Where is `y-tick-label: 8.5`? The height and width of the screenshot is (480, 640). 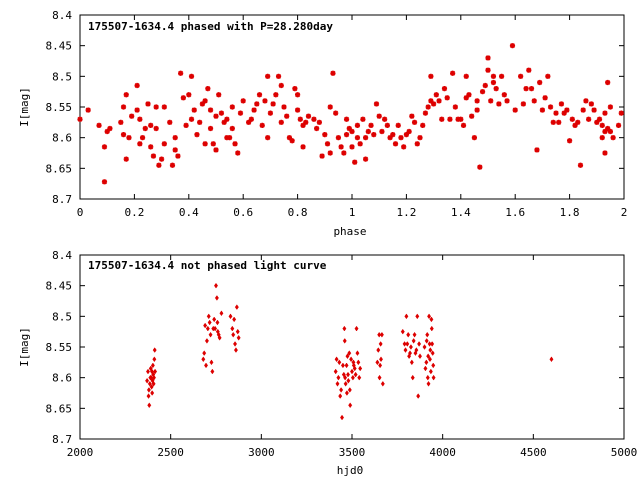 y-tick-label: 8.5 is located at coordinates (62, 316).